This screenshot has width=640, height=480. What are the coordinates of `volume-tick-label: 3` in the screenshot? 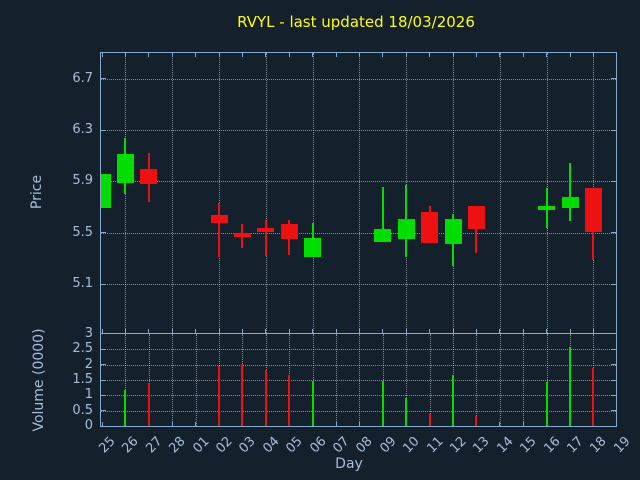 It's located at (88, 333).